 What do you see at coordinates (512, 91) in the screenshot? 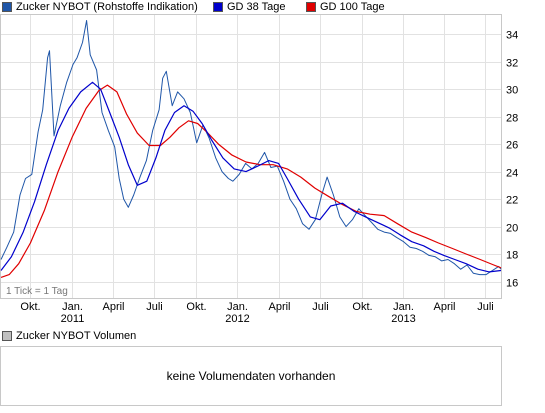
I see `y-tick-label: 30` at bounding box center [512, 91].